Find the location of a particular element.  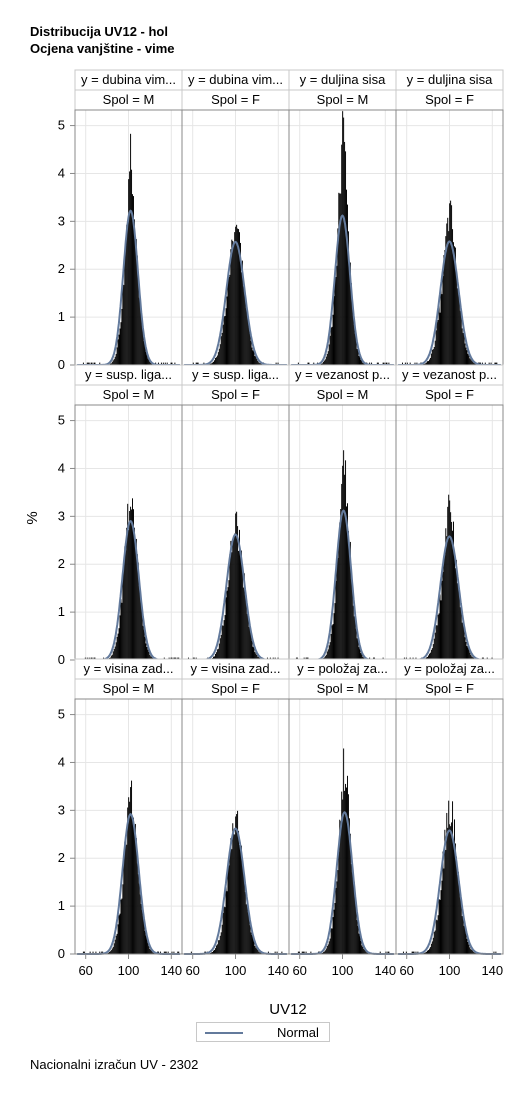

x-axis-label: UV12 is located at coordinates (288, 1009).